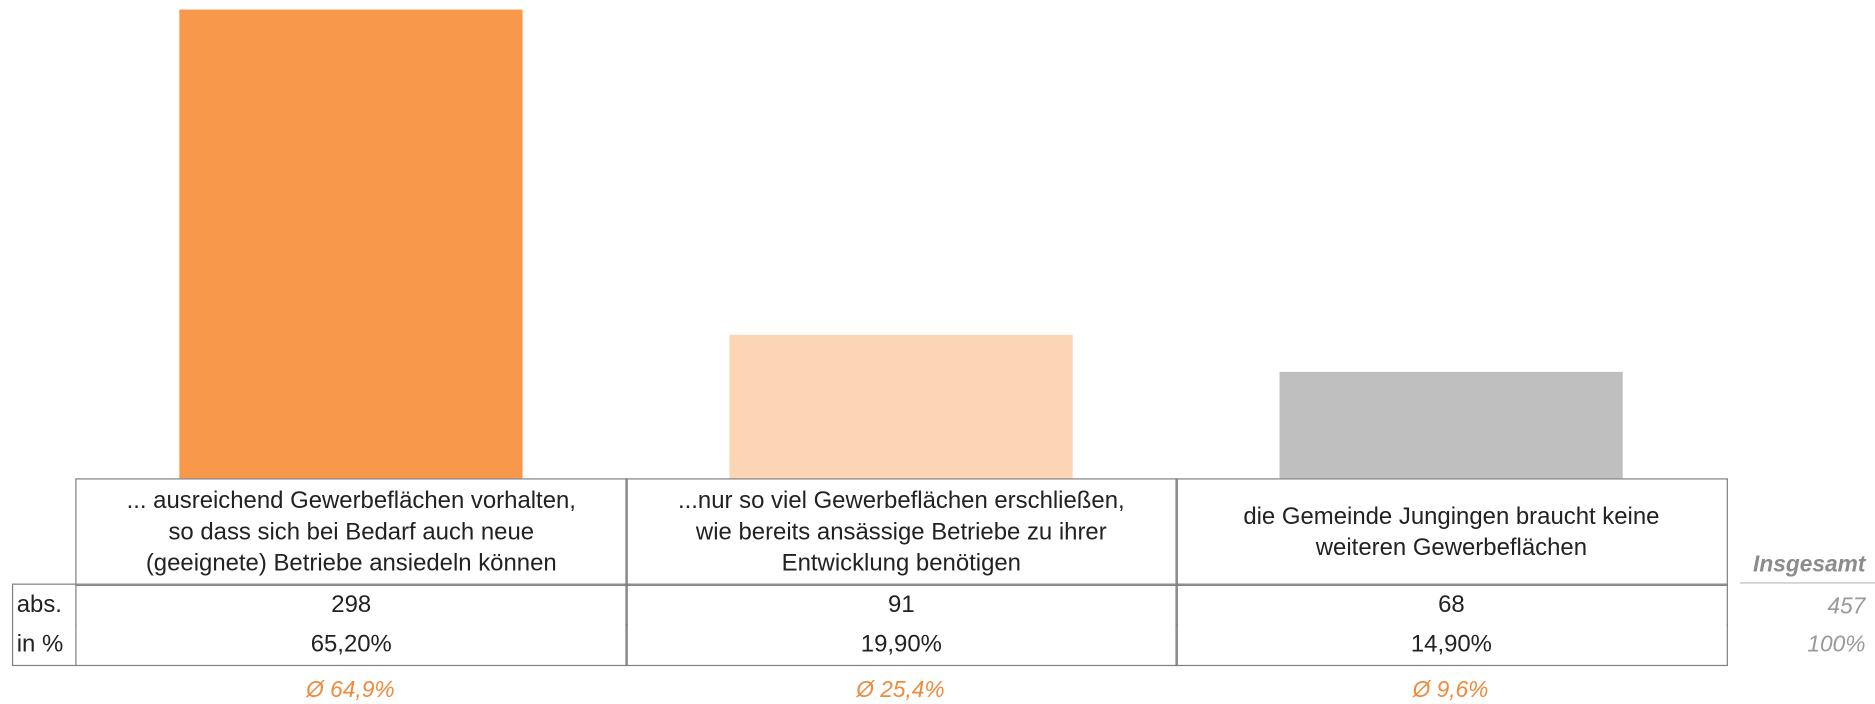  I want to click on average-label: Ø 25,4%, so click(900, 691).